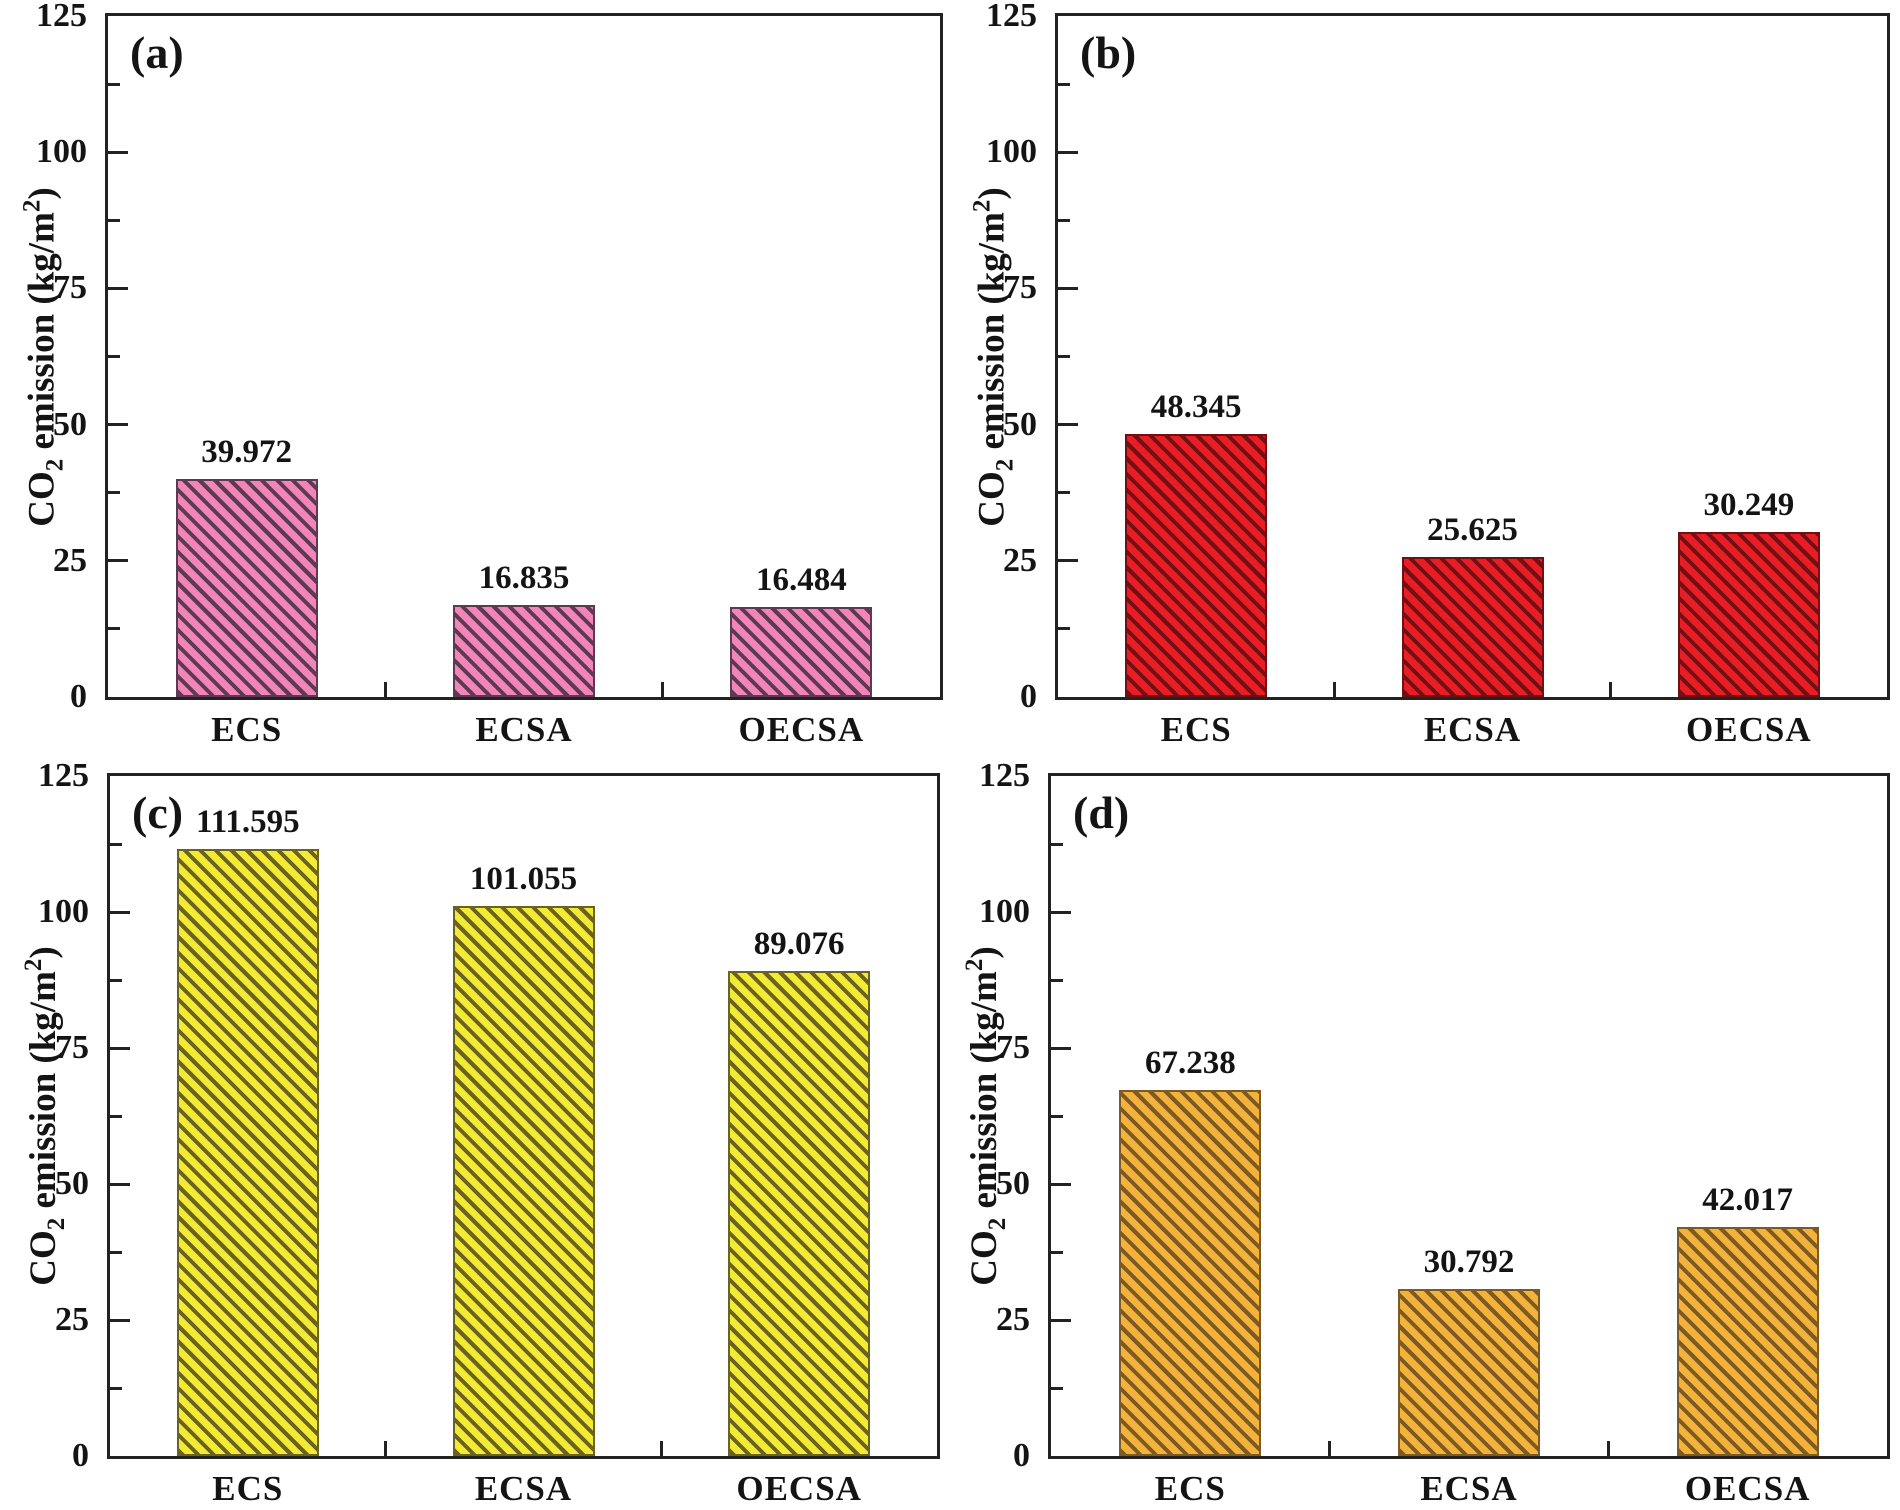  I want to click on bar-value-label: 39.972, so click(247, 452).